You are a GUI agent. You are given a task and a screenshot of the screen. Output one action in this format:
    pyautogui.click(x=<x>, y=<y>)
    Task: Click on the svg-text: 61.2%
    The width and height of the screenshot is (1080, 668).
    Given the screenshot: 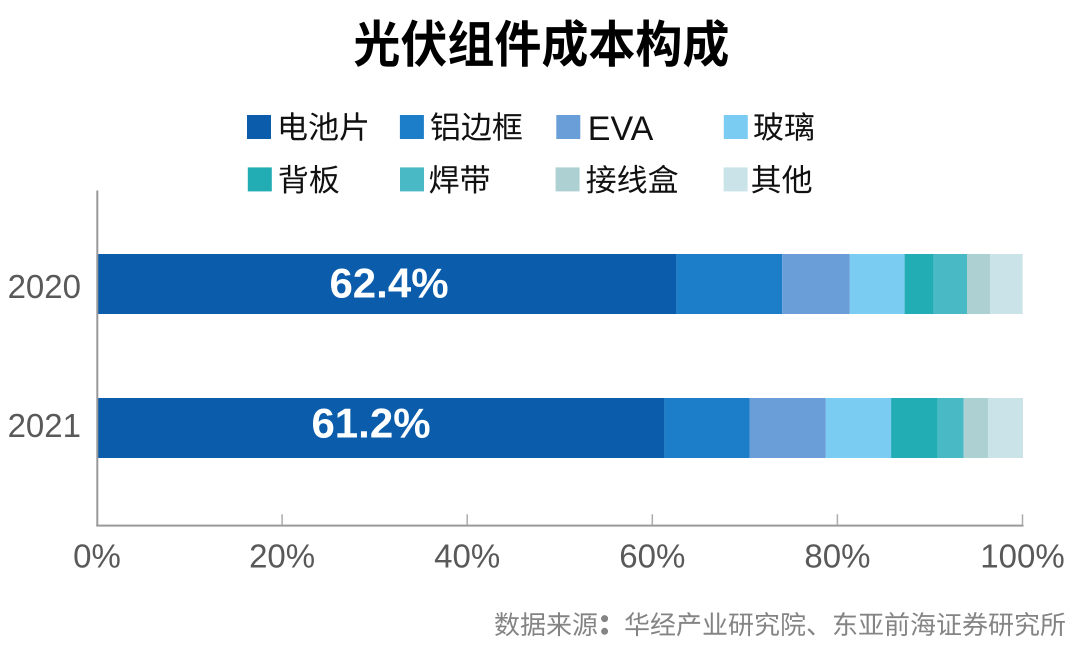 What is the action you would take?
    pyautogui.click(x=370, y=423)
    